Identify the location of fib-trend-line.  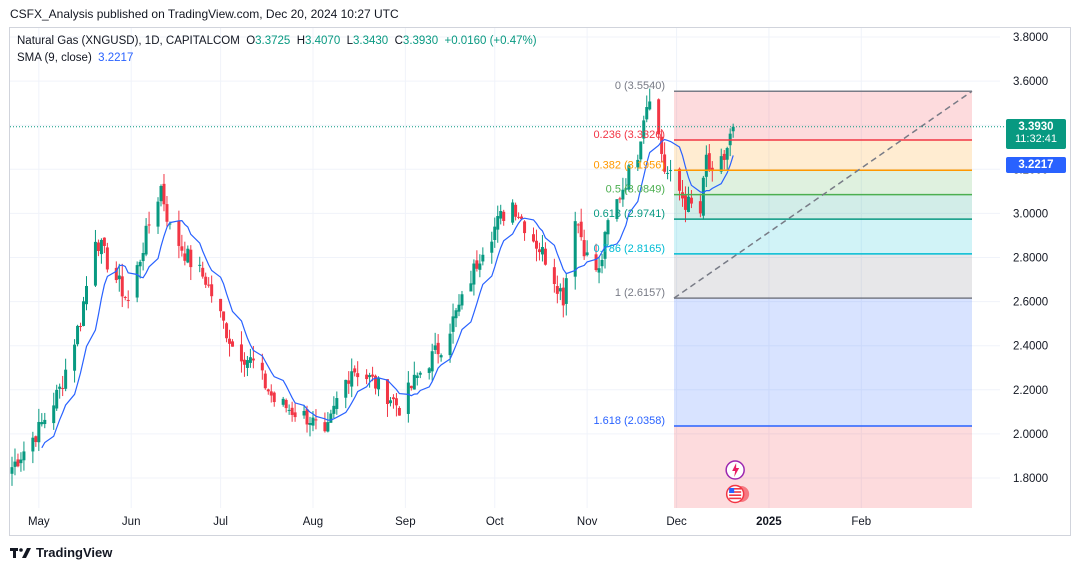
(823, 194).